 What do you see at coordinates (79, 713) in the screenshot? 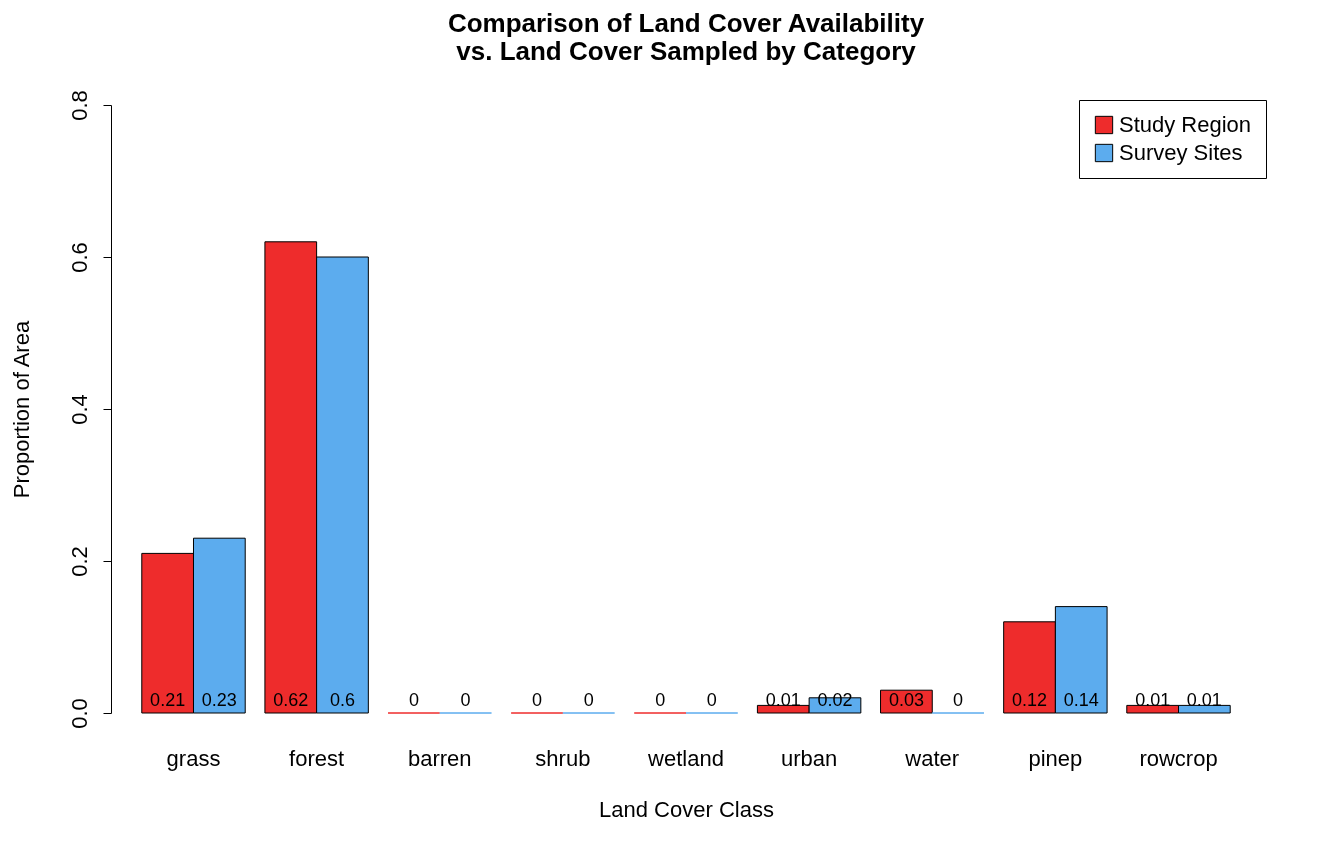
I see `y-tick-label: 0.0` at bounding box center [79, 713].